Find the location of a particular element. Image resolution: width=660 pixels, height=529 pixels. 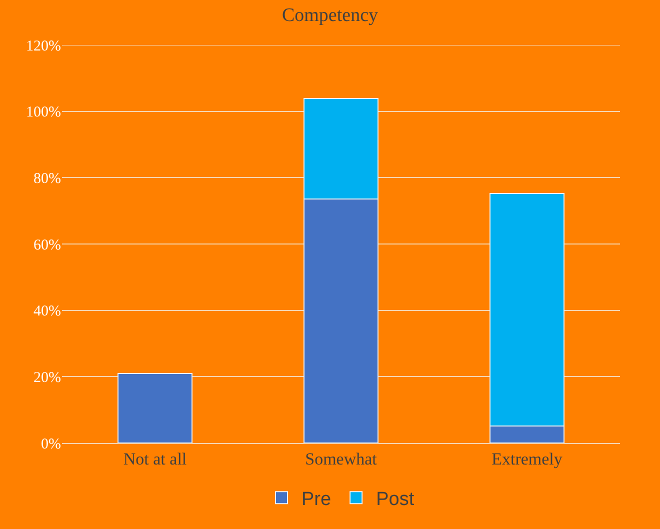

y-tick-label: 20% is located at coordinates (47, 378).